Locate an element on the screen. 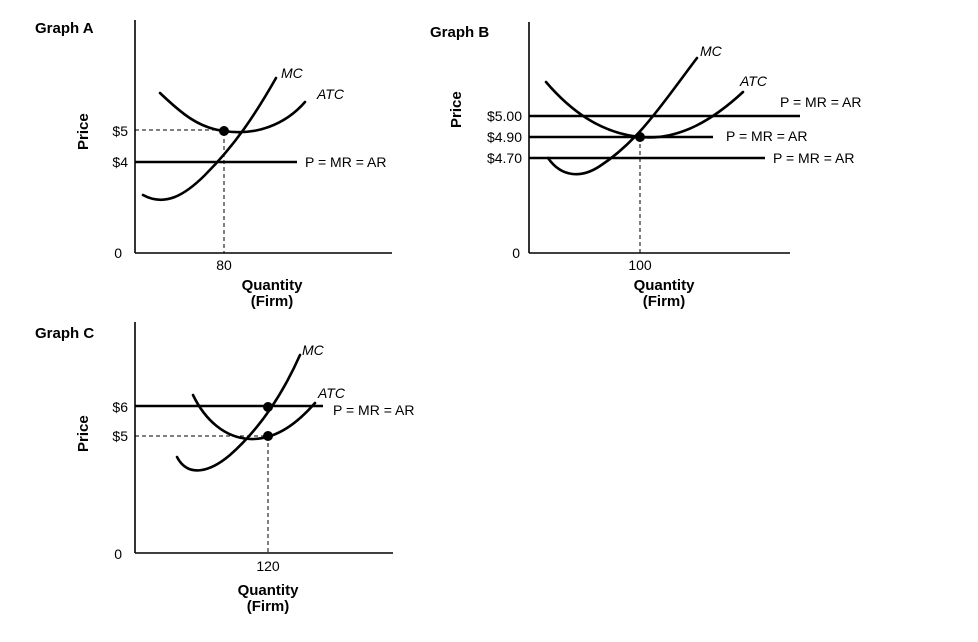 This screenshot has height=642, width=978. graph-a-guide-lines is located at coordinates (180, 191).